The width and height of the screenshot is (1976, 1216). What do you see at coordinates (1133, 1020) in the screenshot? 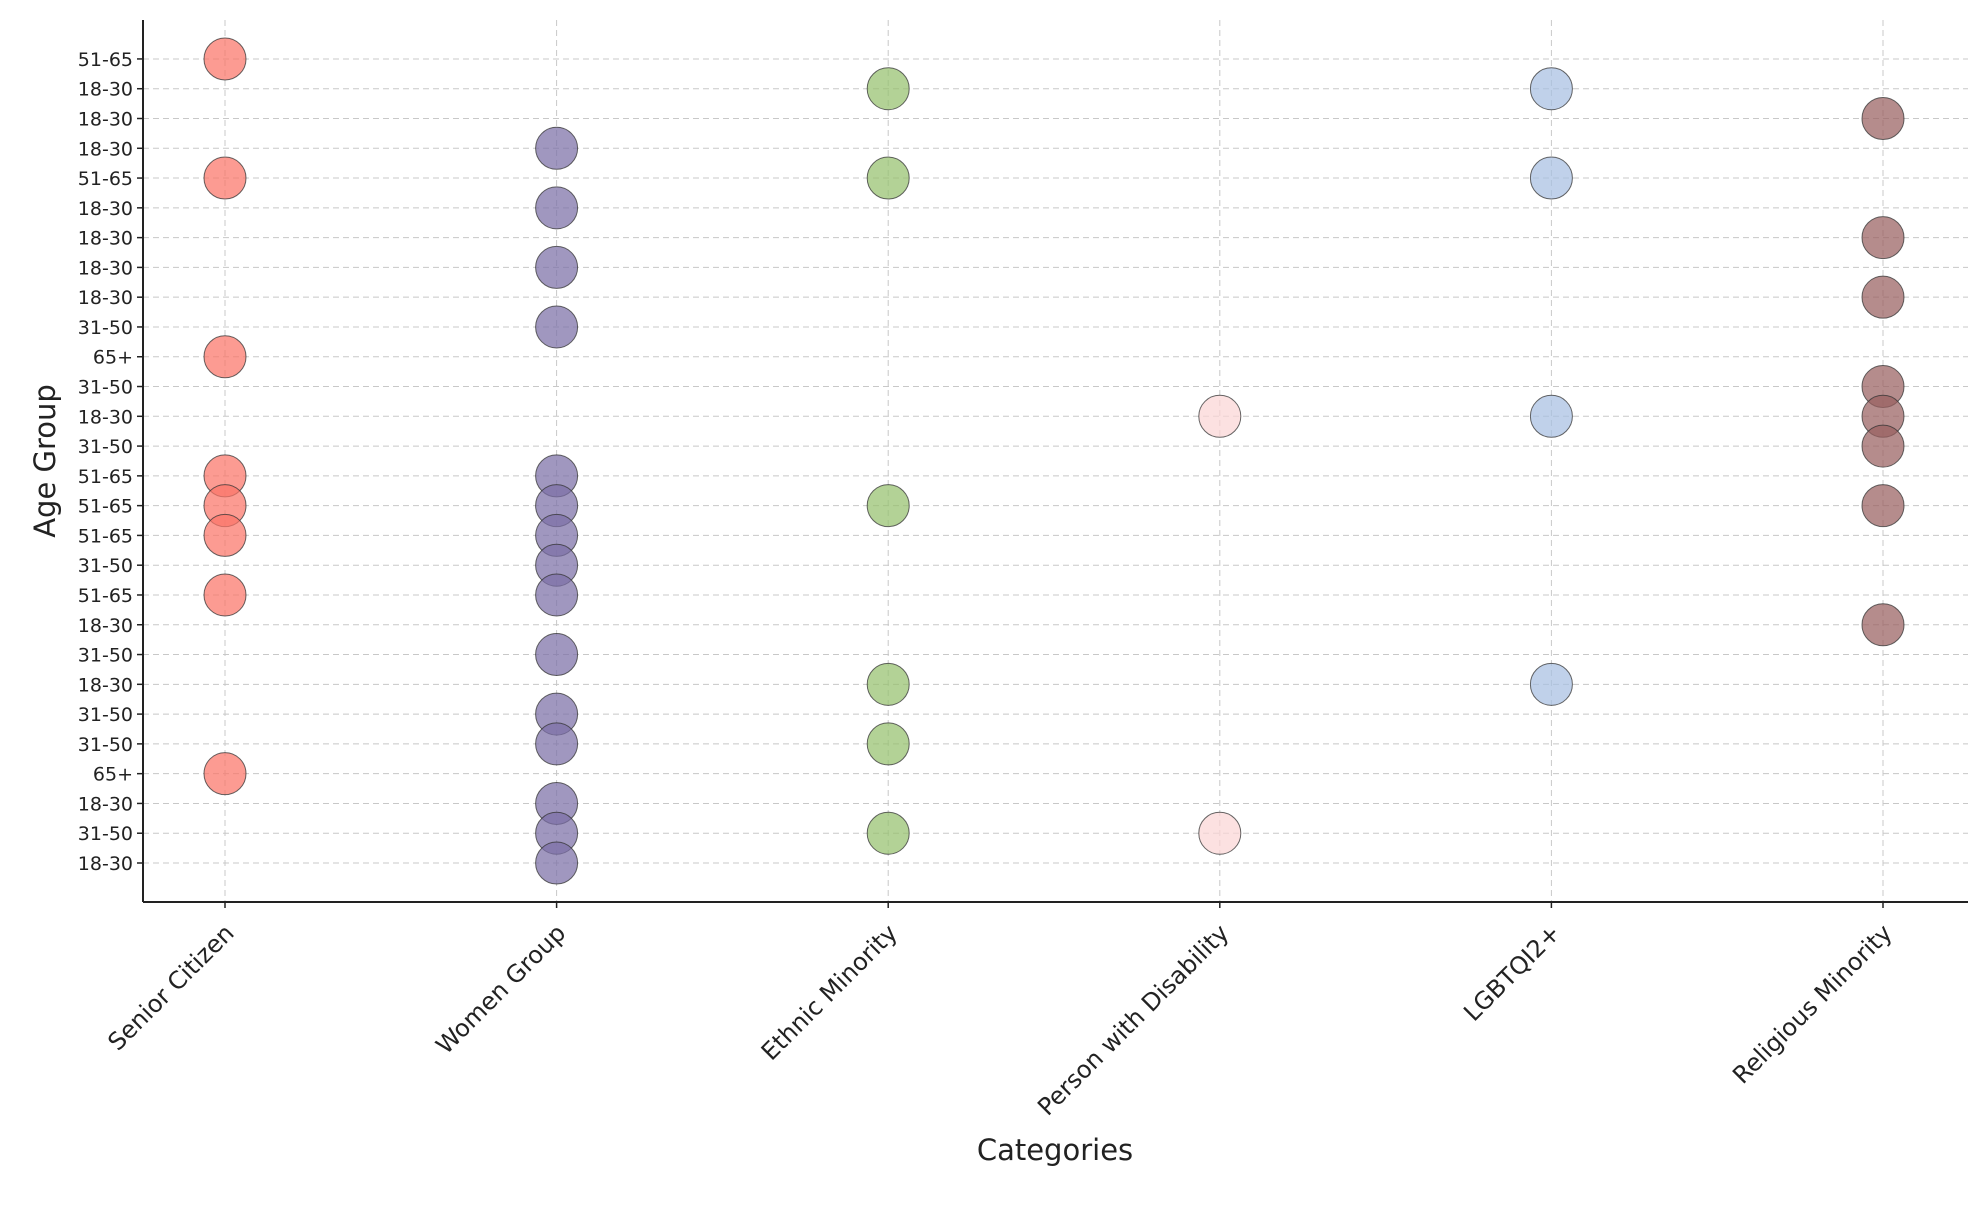
I see `x-tick-label-person-with-disability: Person with Disability` at bounding box center [1133, 1020].